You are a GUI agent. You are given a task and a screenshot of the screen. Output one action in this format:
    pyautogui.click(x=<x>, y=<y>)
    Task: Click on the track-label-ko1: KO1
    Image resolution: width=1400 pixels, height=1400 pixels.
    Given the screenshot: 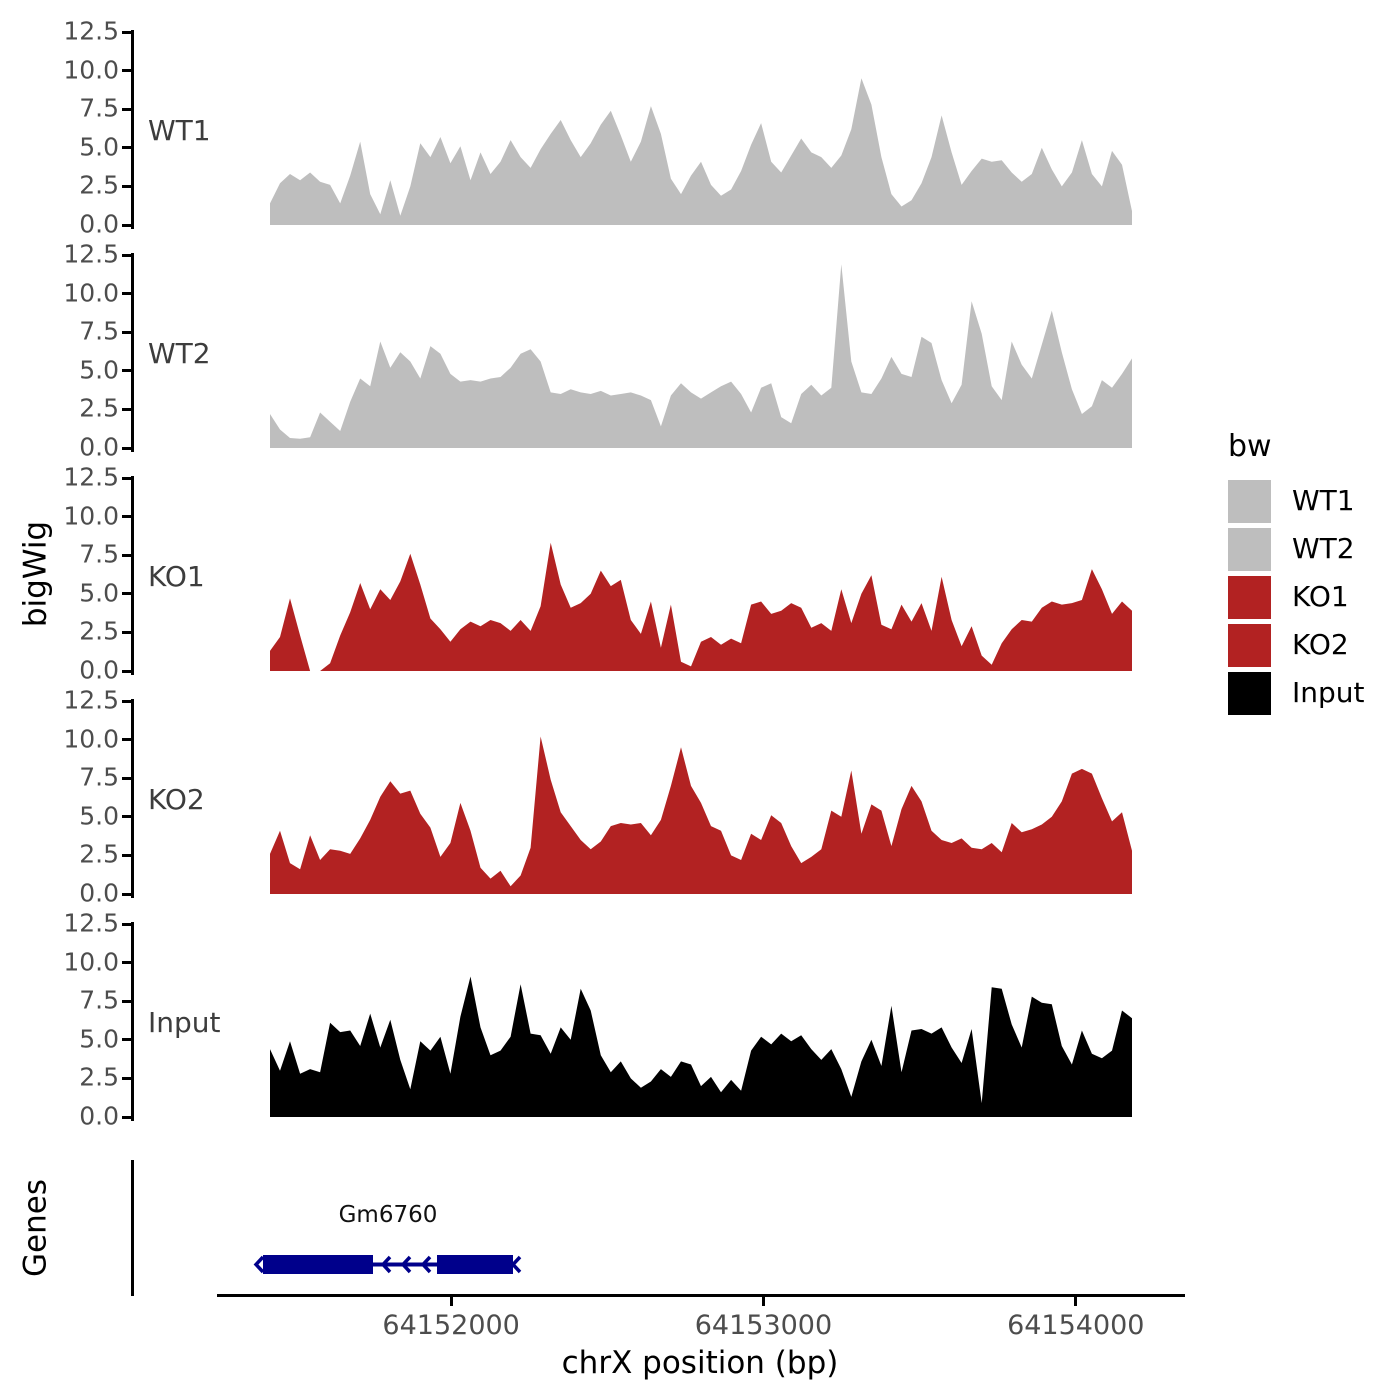 What is the action you would take?
    pyautogui.click(x=176, y=576)
    